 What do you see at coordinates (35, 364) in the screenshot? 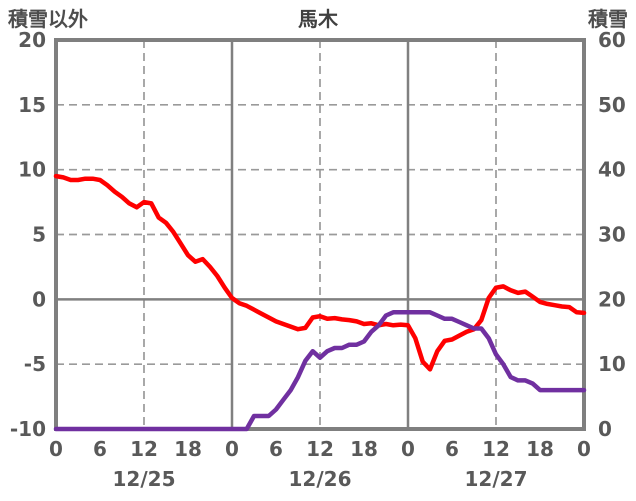
I see `left-axis-tick-label--5: -5` at bounding box center [35, 364].